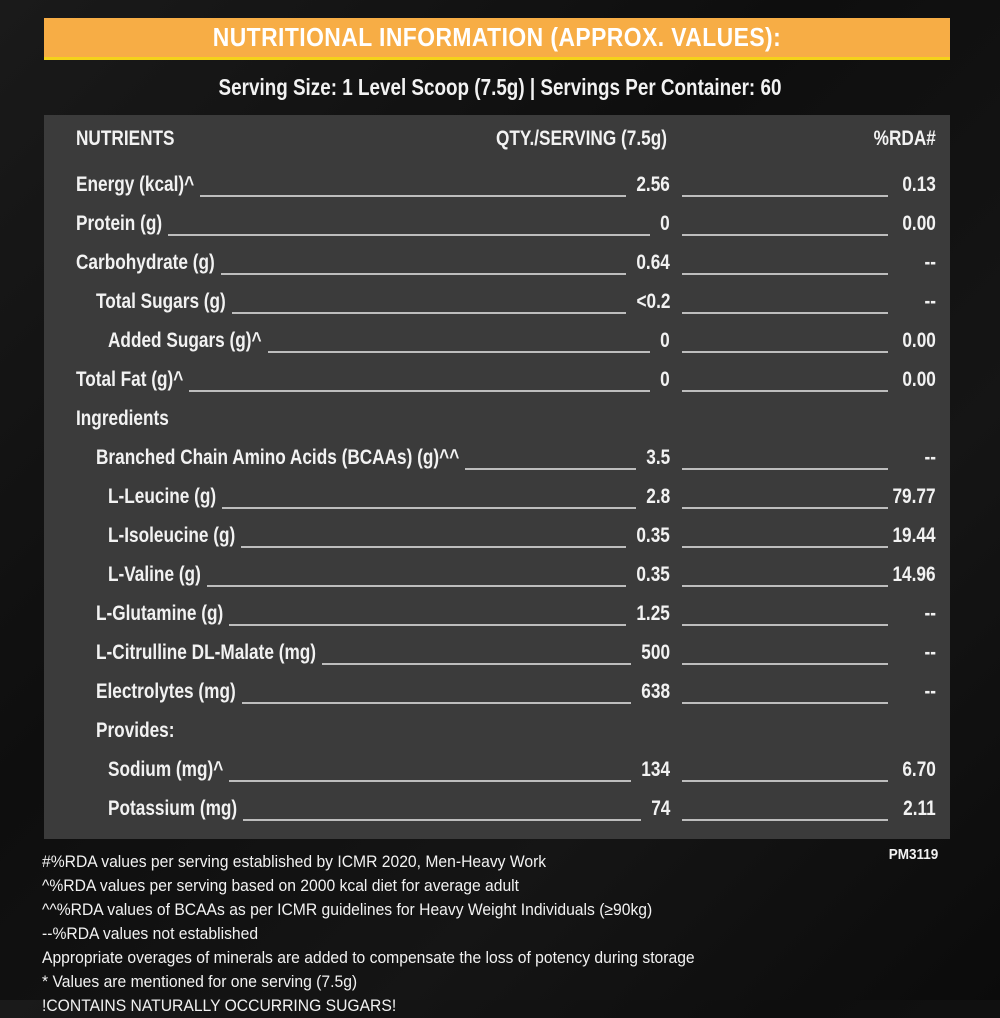 This screenshot has width=1000, height=1018. I want to click on rda-value: 0.13, so click(919, 184).